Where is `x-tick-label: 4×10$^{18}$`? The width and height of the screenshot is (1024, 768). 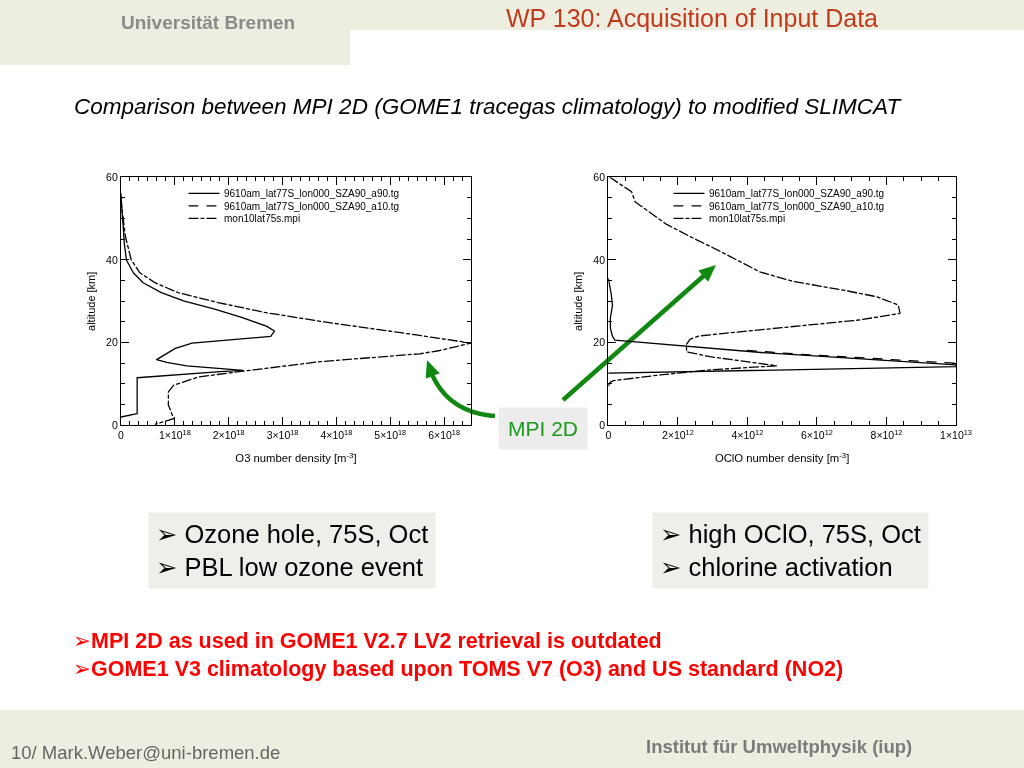
x-tick-label: 4×10$^{18}$ is located at coordinates (336, 434).